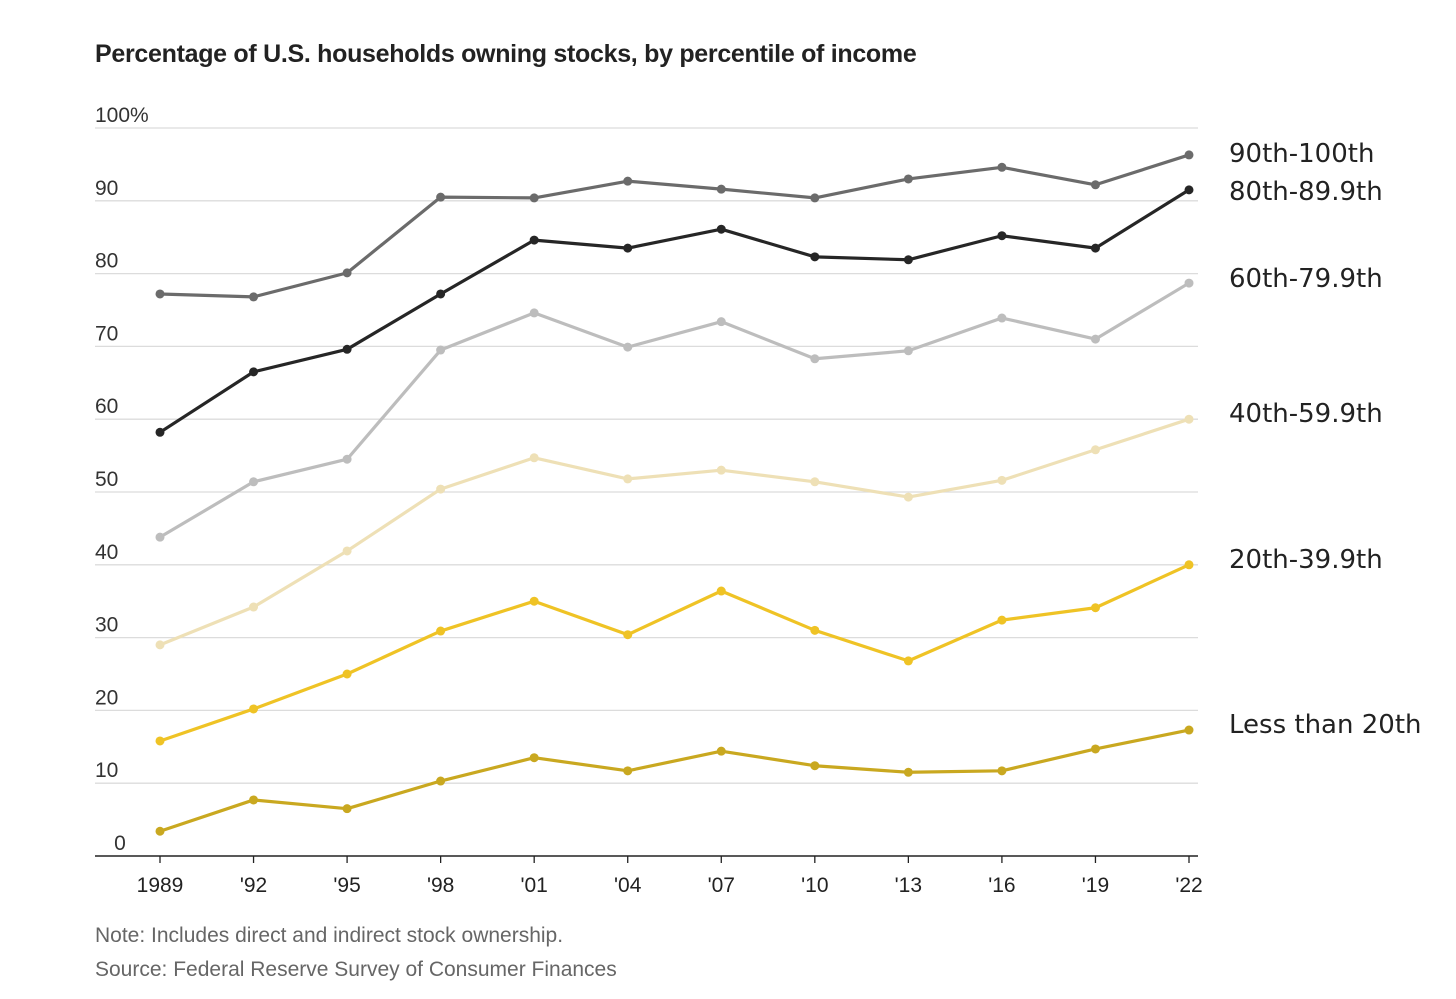  Describe the element at coordinates (106, 261) in the screenshot. I see `y-tick-label: 80` at that location.